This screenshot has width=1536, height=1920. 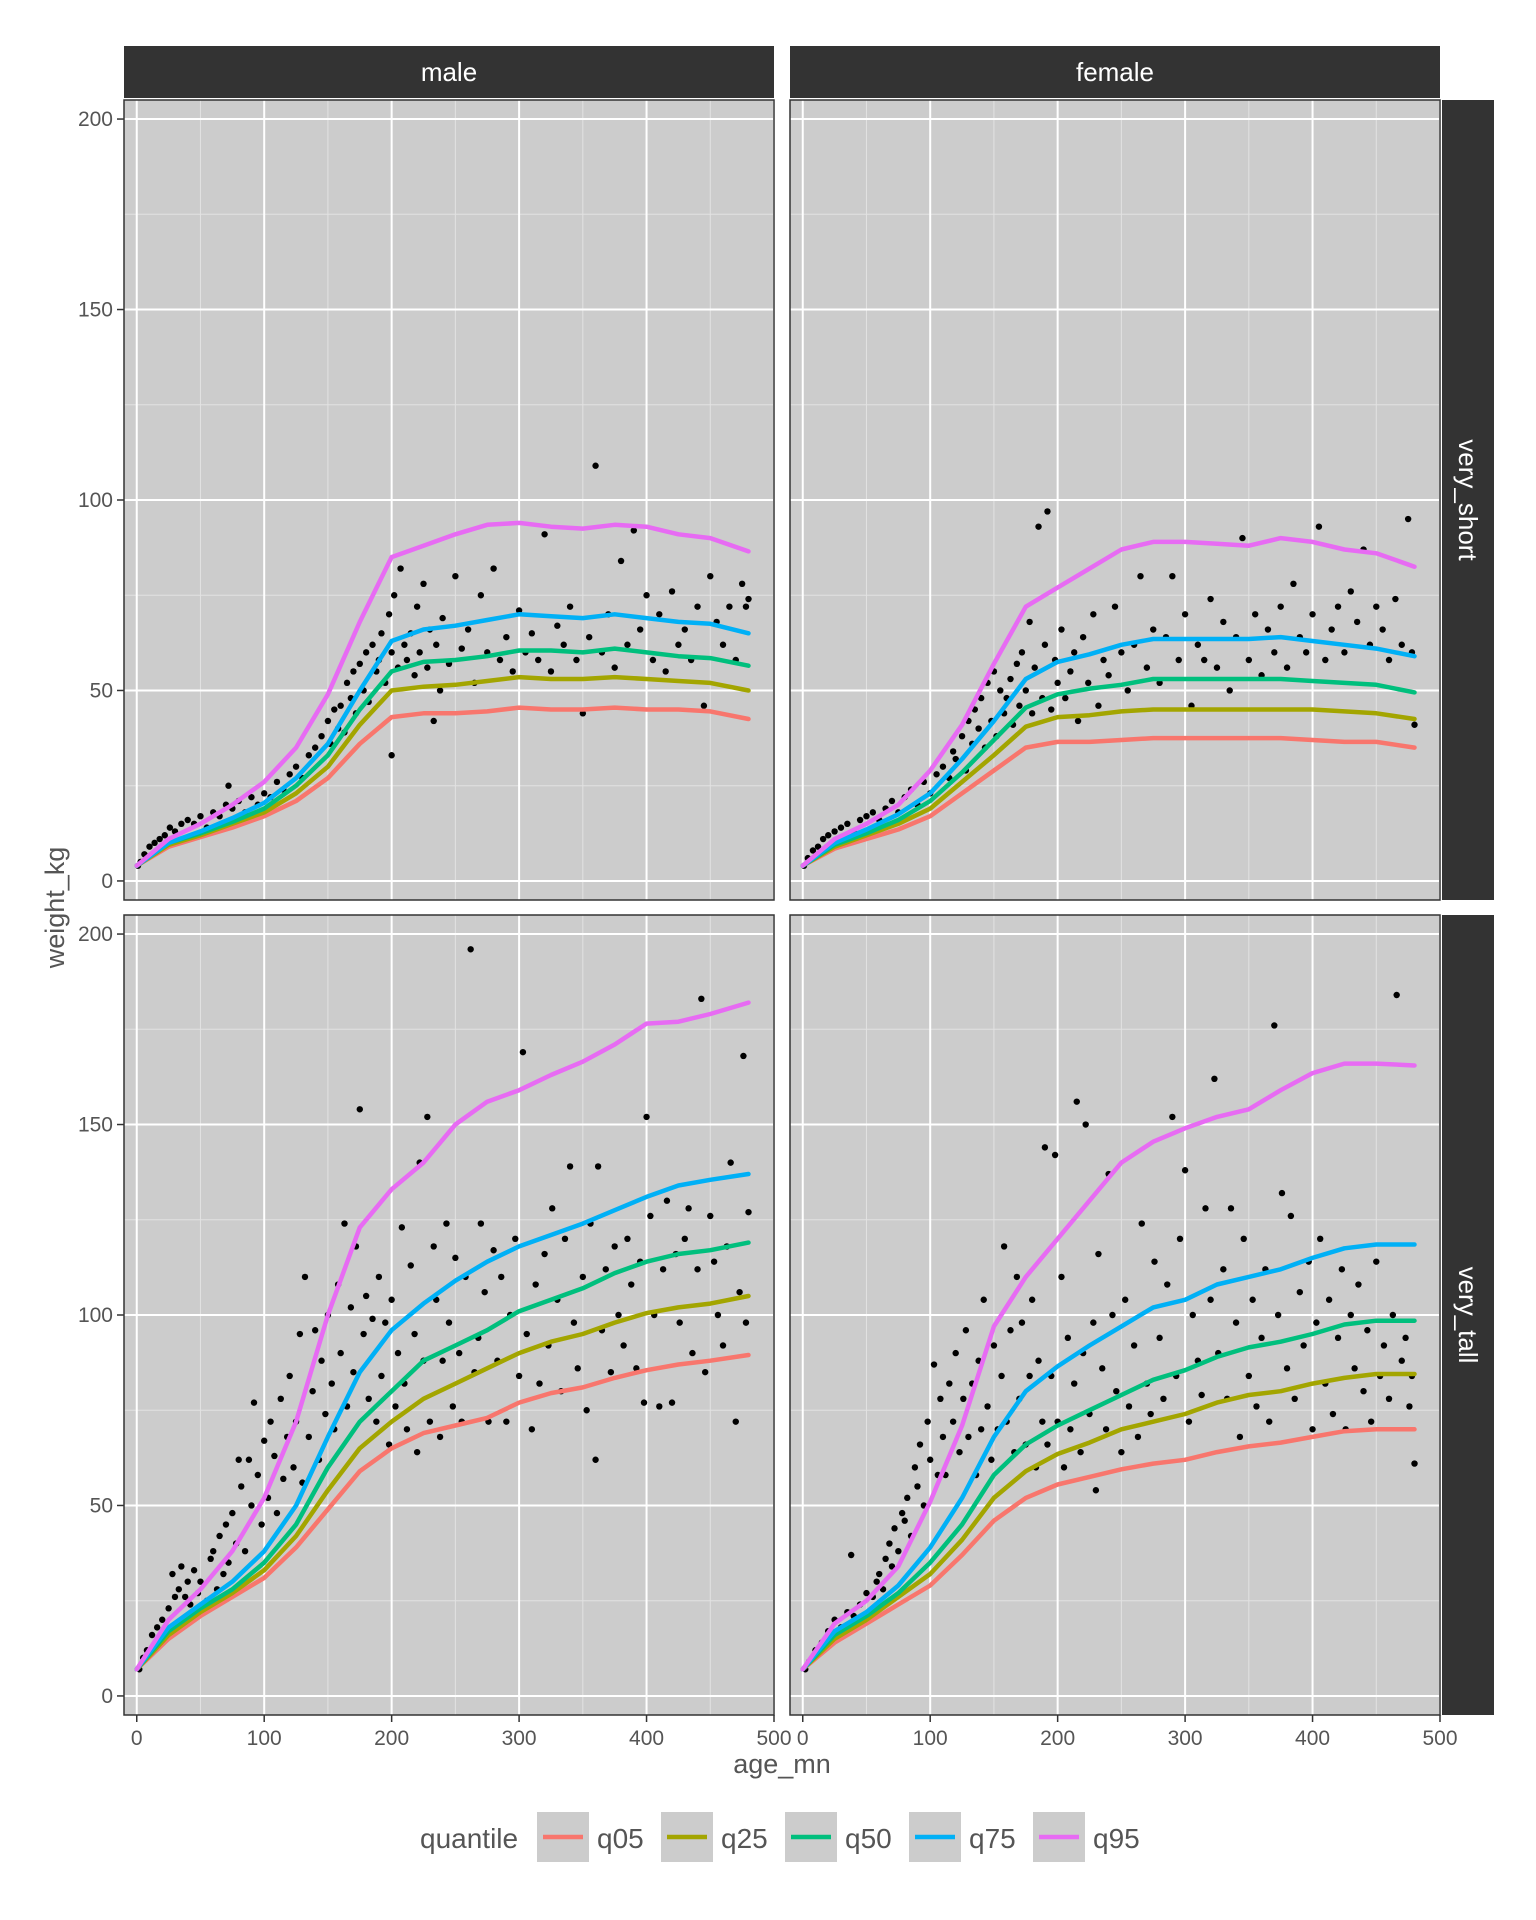 I want to click on strip-label-very_tall: very_tall, so click(x=1468, y=1315).